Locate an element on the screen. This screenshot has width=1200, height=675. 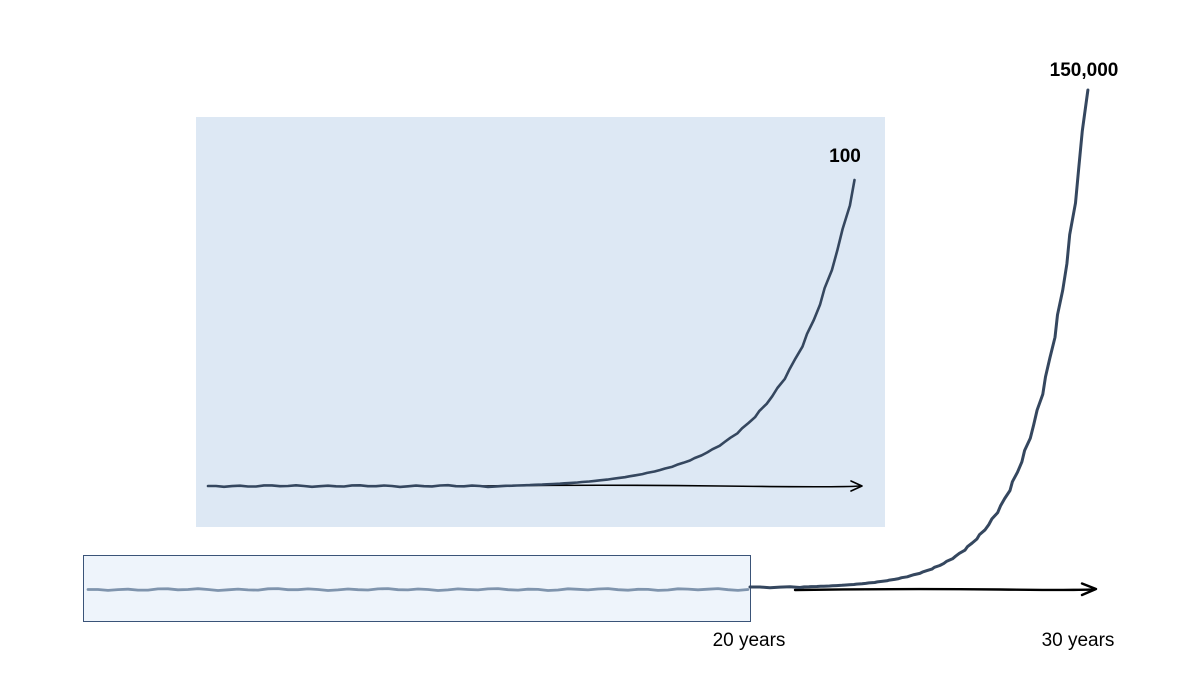
x-tick-20-years: 20 years is located at coordinates (749, 640).